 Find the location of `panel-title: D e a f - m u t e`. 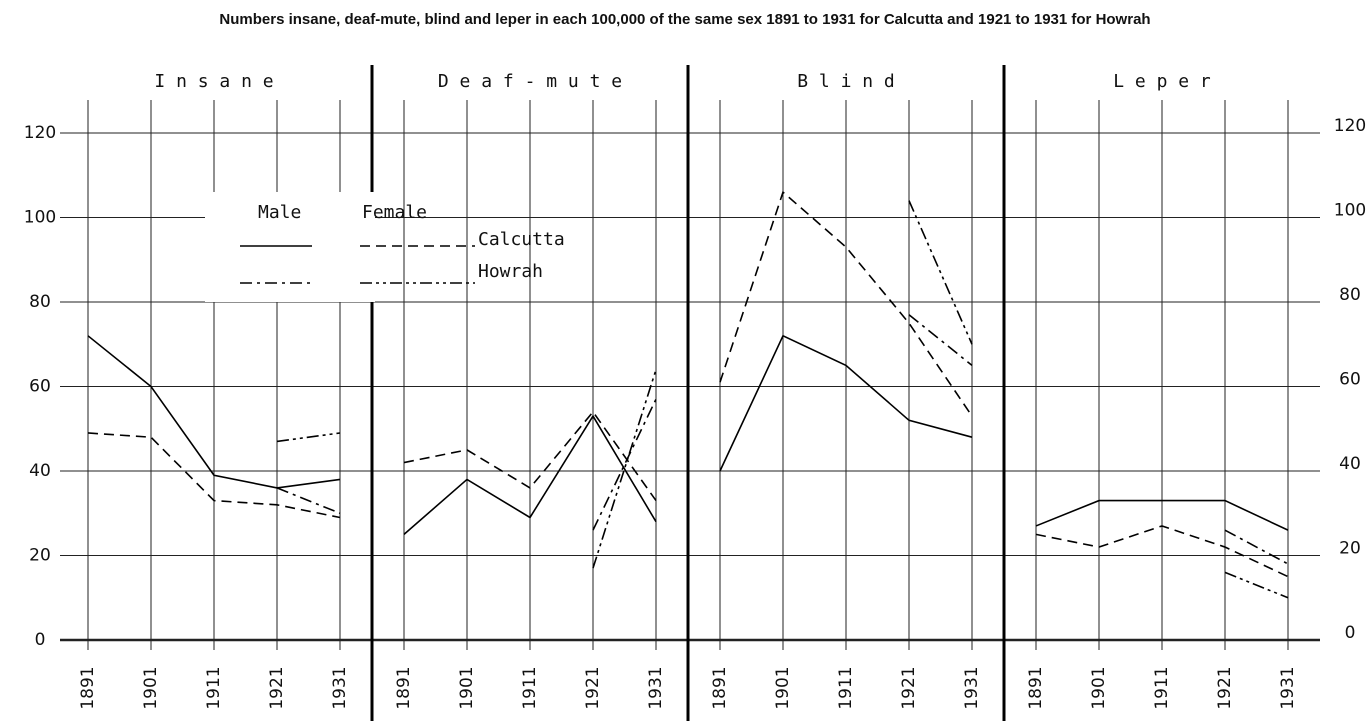

panel-title: D e a f - m u t e is located at coordinates (530, 81).